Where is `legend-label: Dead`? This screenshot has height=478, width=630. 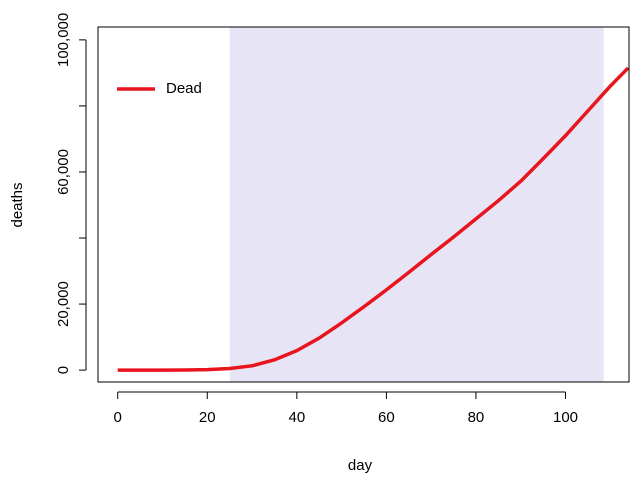
legend-label: Dead is located at coordinates (184, 88).